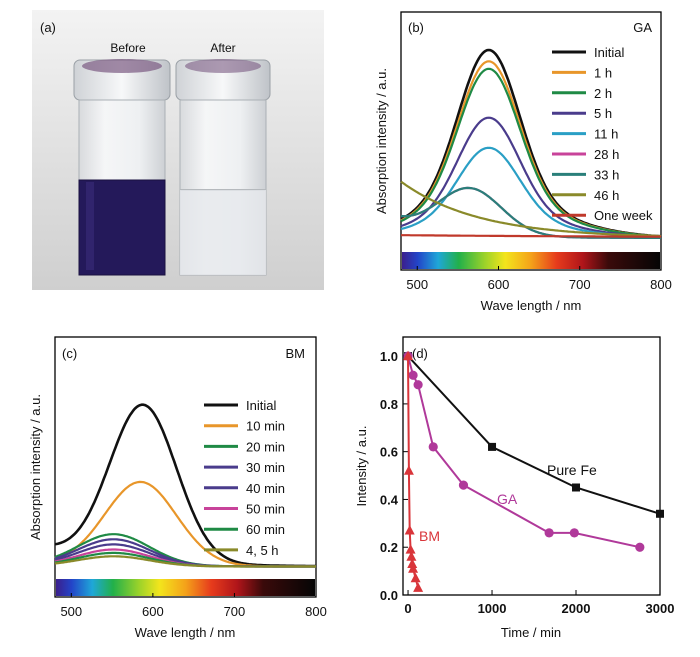 The width and height of the screenshot is (700, 657). What do you see at coordinates (223, 167) in the screenshot?
I see `vial-after` at bounding box center [223, 167].